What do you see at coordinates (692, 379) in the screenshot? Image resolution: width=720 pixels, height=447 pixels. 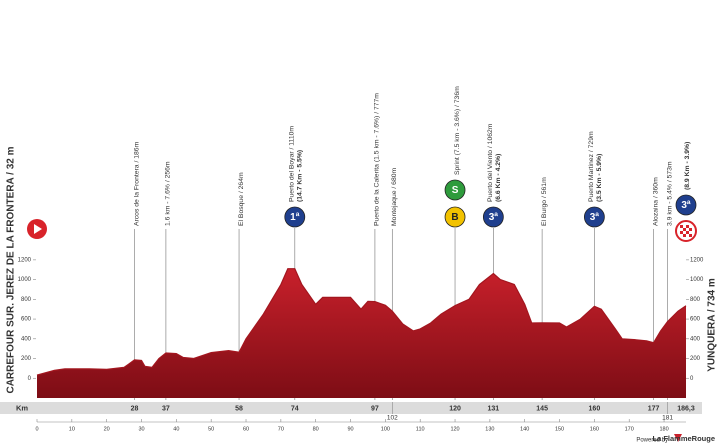 I see `y-tick-label-right: 0` at bounding box center [692, 379].